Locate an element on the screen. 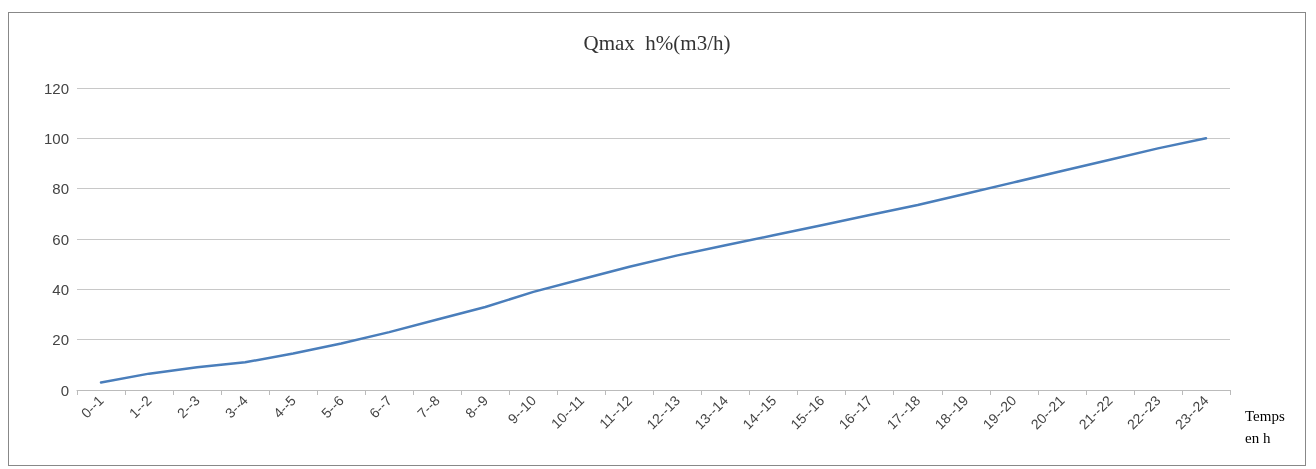 The height and width of the screenshot is (469, 1316). y-tick-label: 40 is located at coordinates (60, 289).